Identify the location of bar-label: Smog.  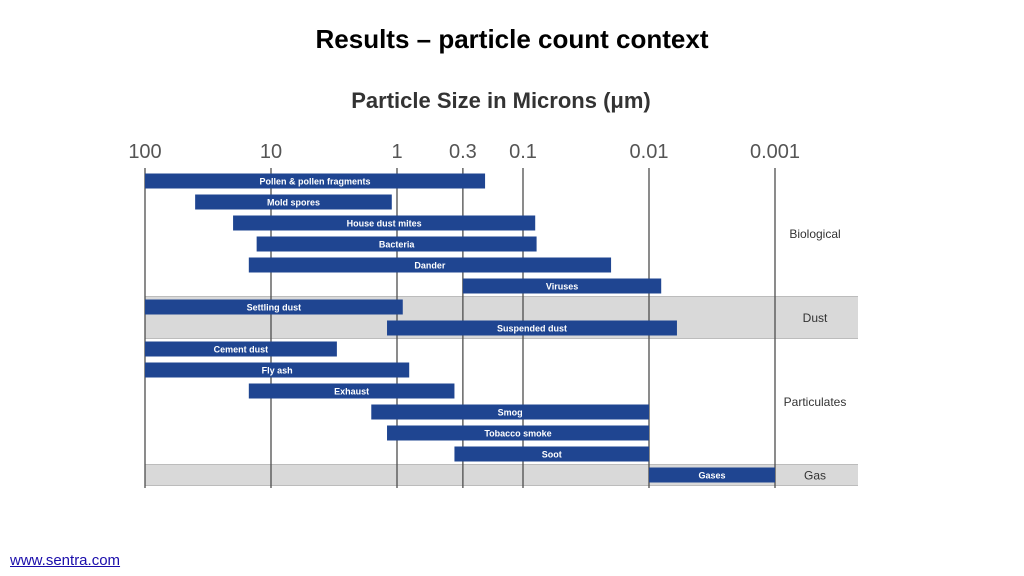
(510, 413).